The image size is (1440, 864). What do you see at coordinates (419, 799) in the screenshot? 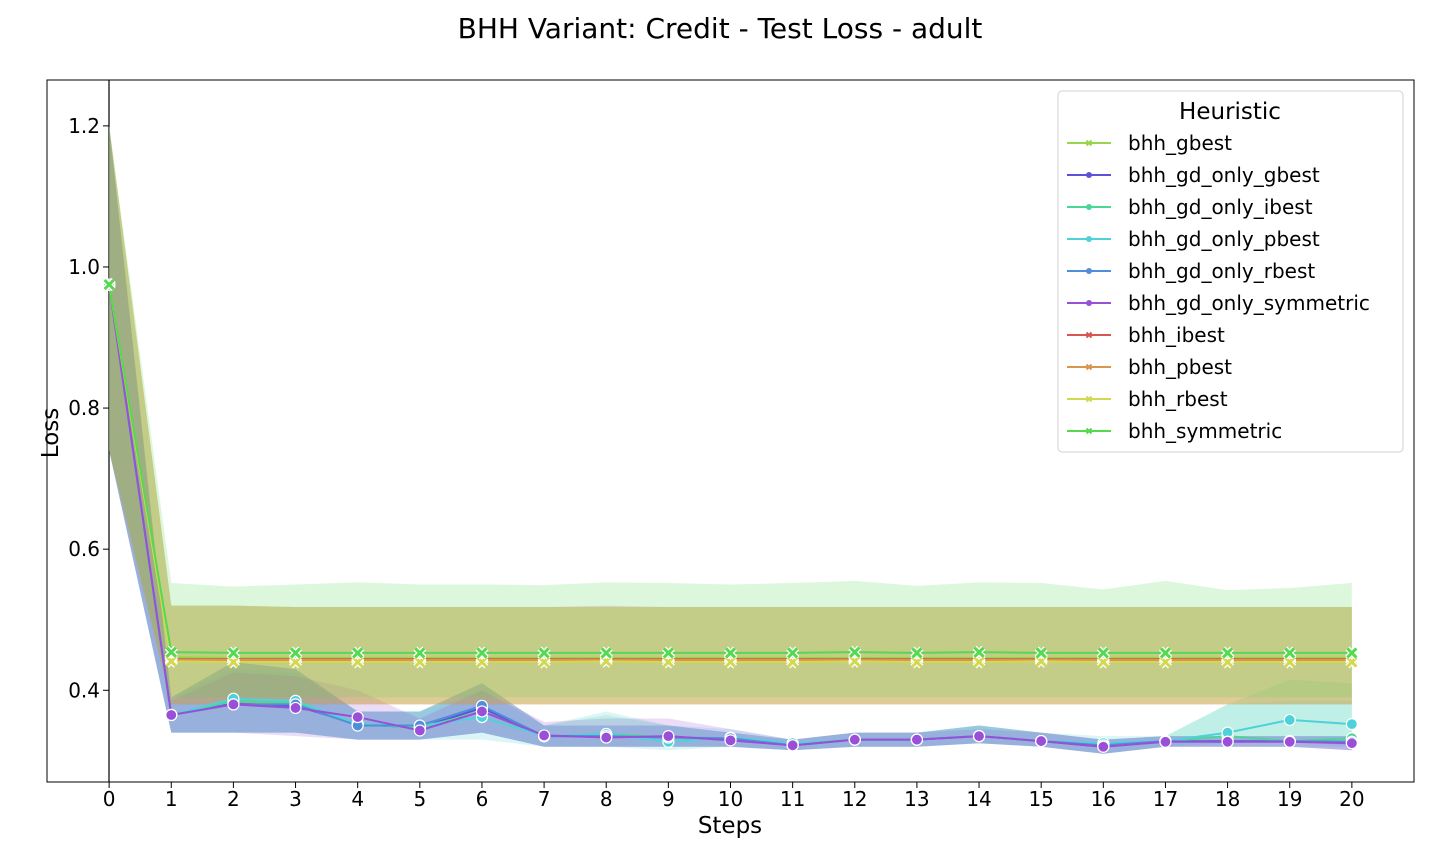
I see `x-tick-label: 5` at bounding box center [419, 799].